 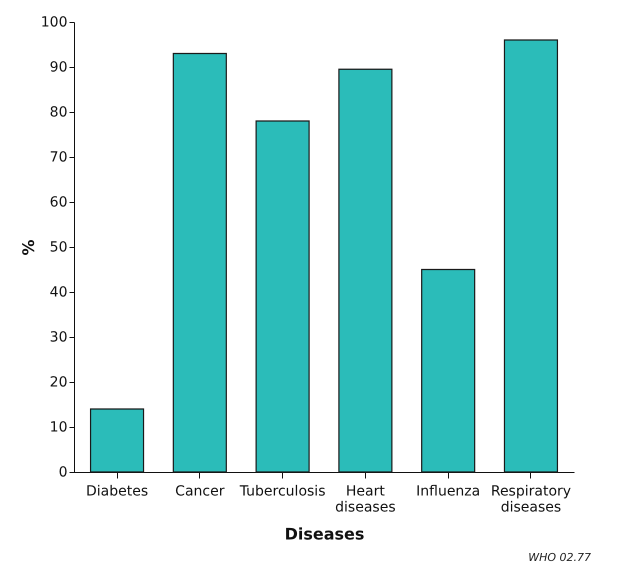 I want to click on x-tick-label: Cancer, so click(x=200, y=492).